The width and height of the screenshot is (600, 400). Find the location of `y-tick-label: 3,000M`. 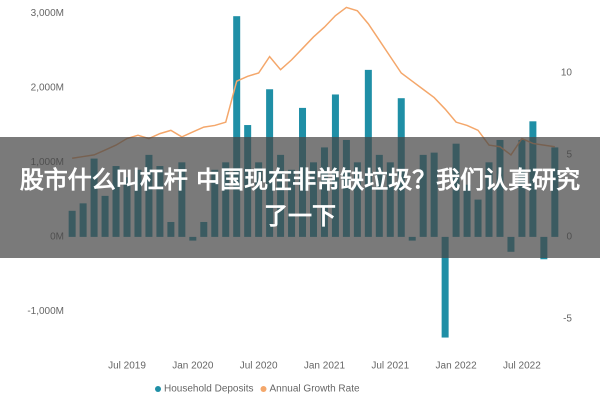

y-tick-label: 3,000M is located at coordinates (47, 13).